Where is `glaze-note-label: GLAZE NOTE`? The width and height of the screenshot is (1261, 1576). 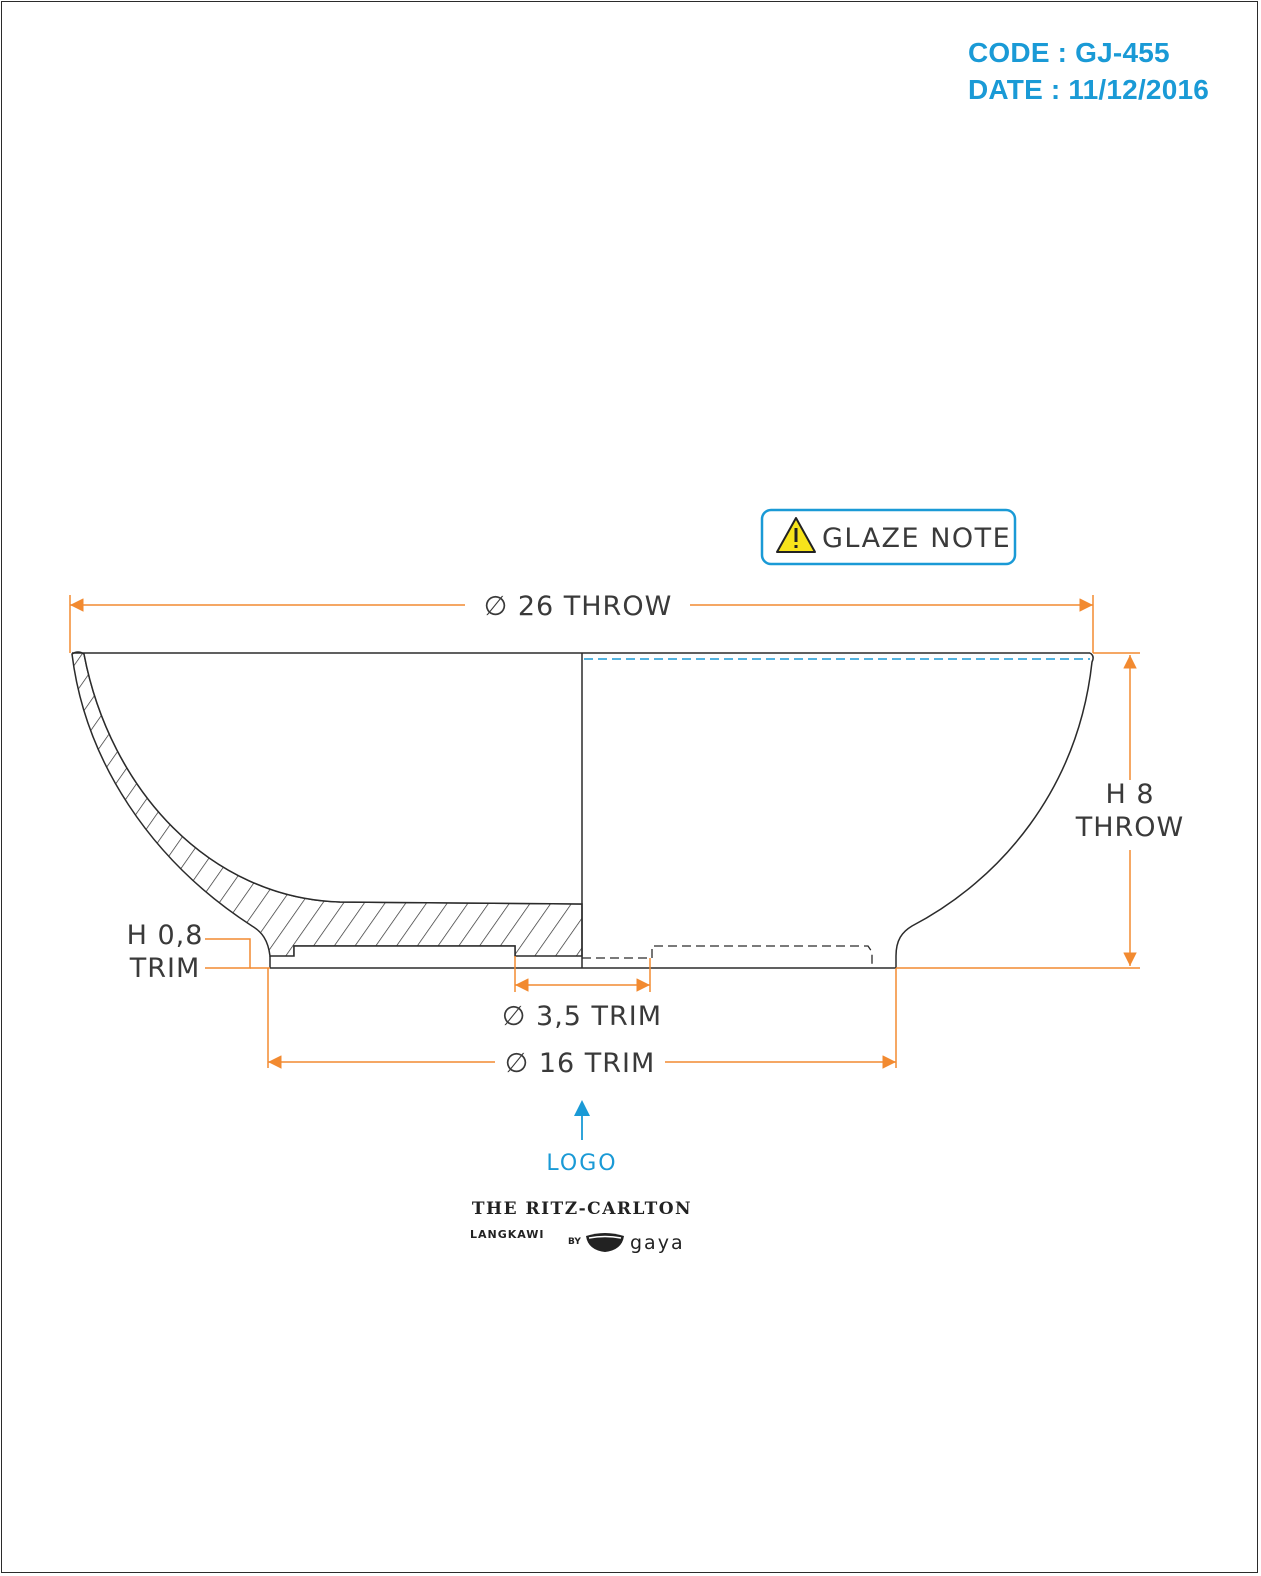 glaze-note-label: GLAZE NOTE is located at coordinates (916, 538).